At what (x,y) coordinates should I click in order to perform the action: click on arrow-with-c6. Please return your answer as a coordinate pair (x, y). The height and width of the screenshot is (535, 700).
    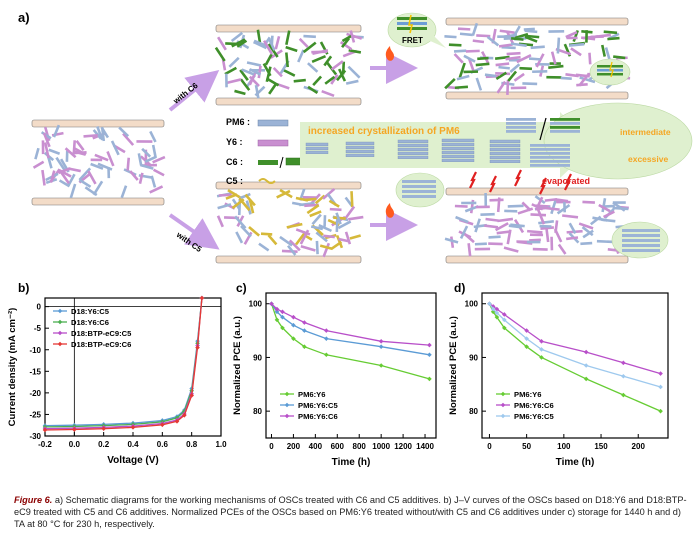
    Looking at the image, I should click on (194, 90).